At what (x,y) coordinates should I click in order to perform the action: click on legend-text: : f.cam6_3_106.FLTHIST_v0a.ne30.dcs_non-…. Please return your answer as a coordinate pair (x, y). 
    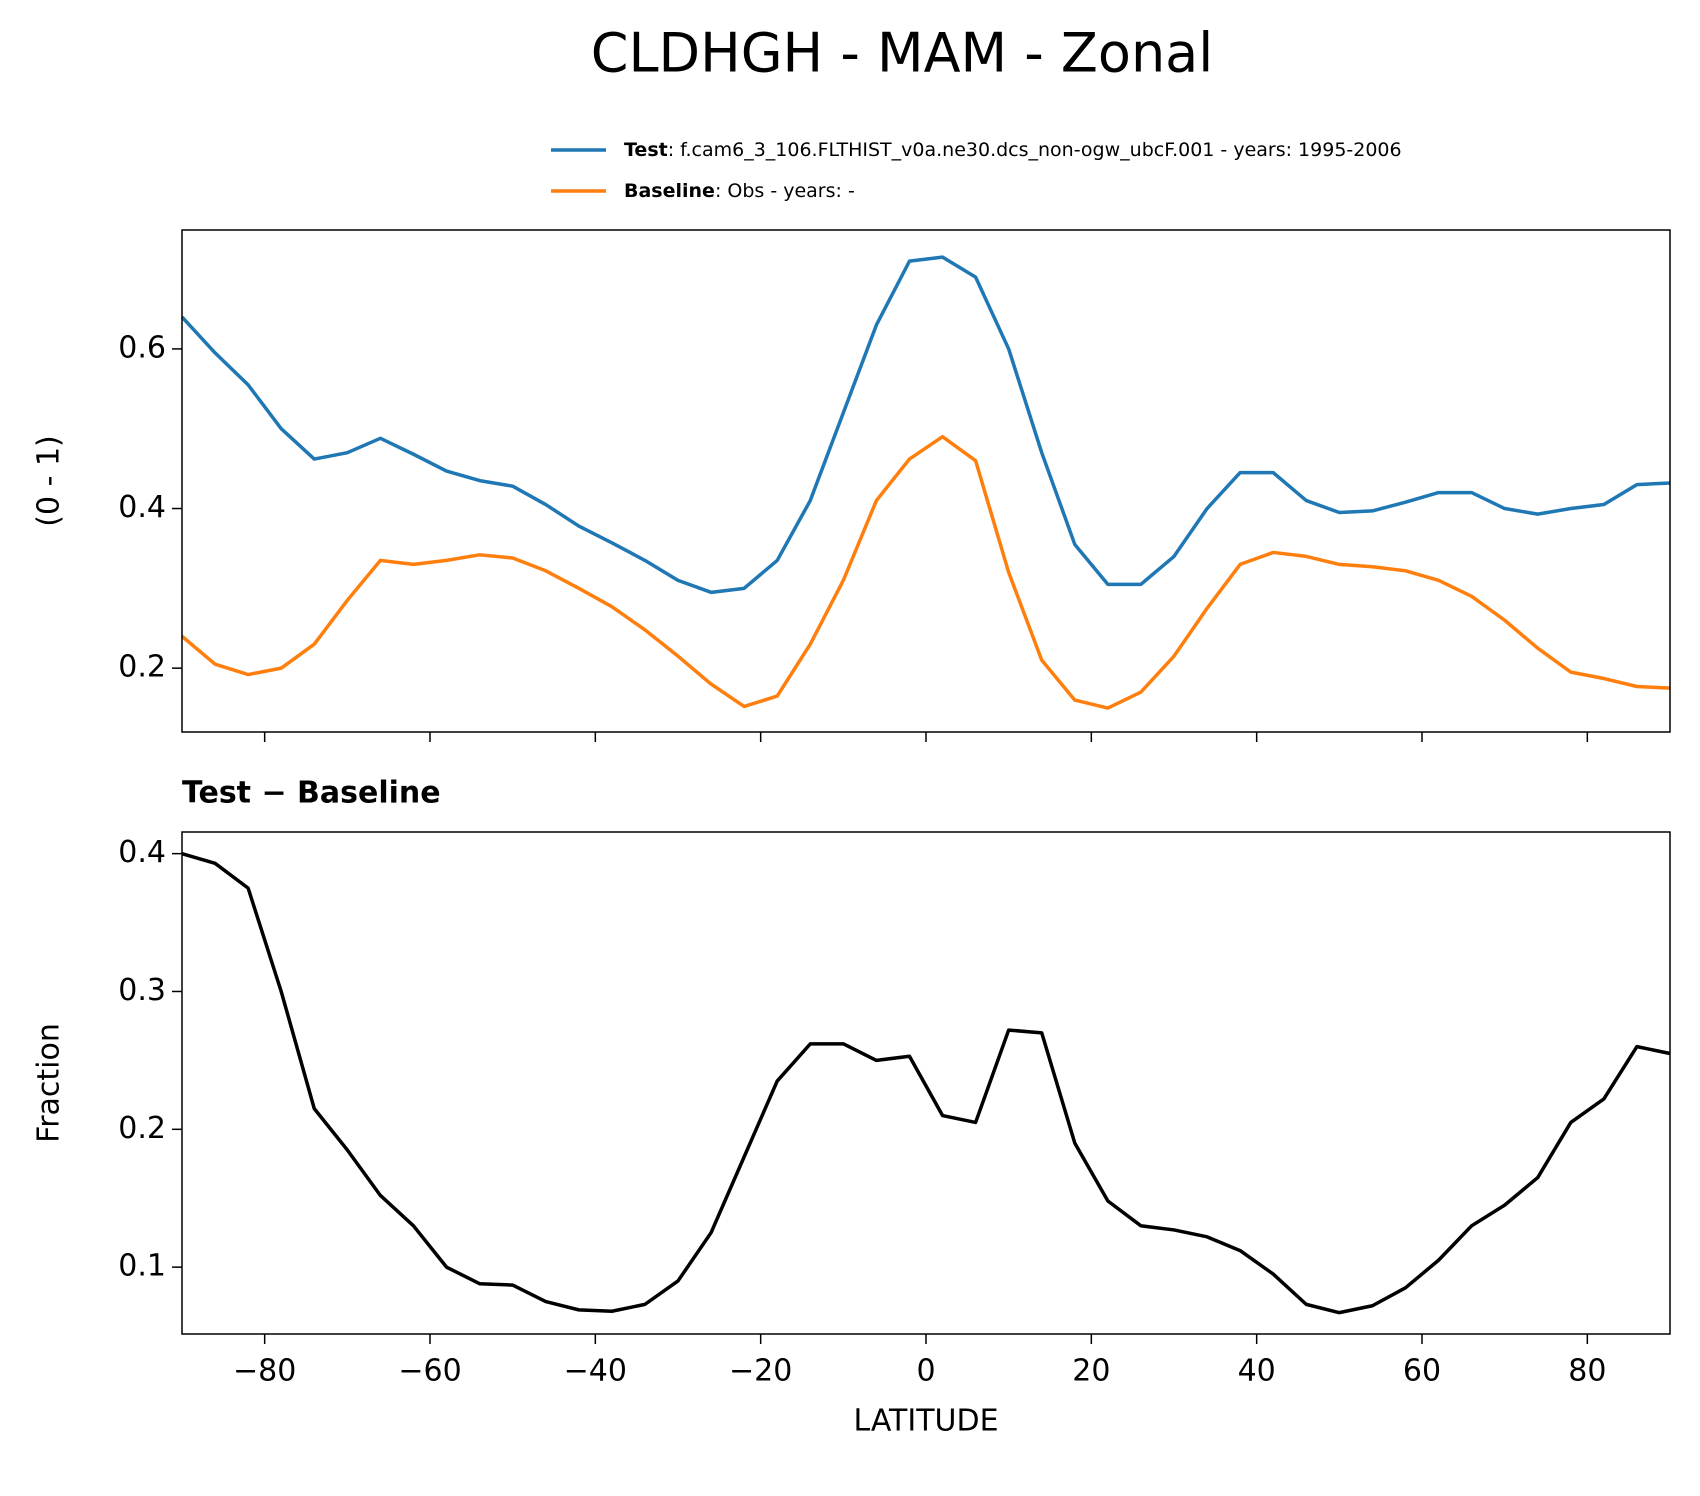
    Looking at the image, I should click on (1035, 150).